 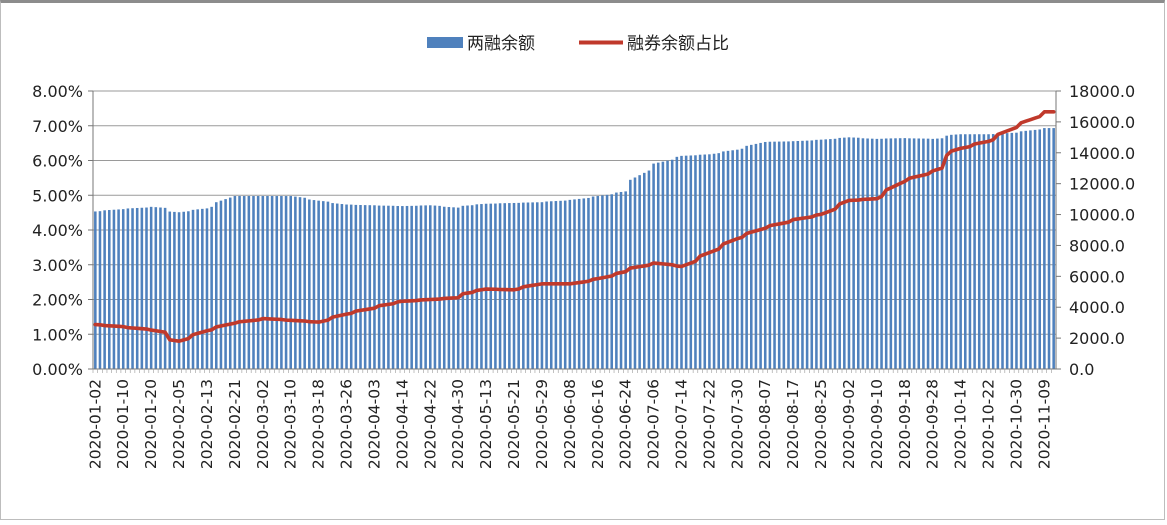 I want to click on legend: 两融余额 融券余额占比, so click(x=578, y=44).